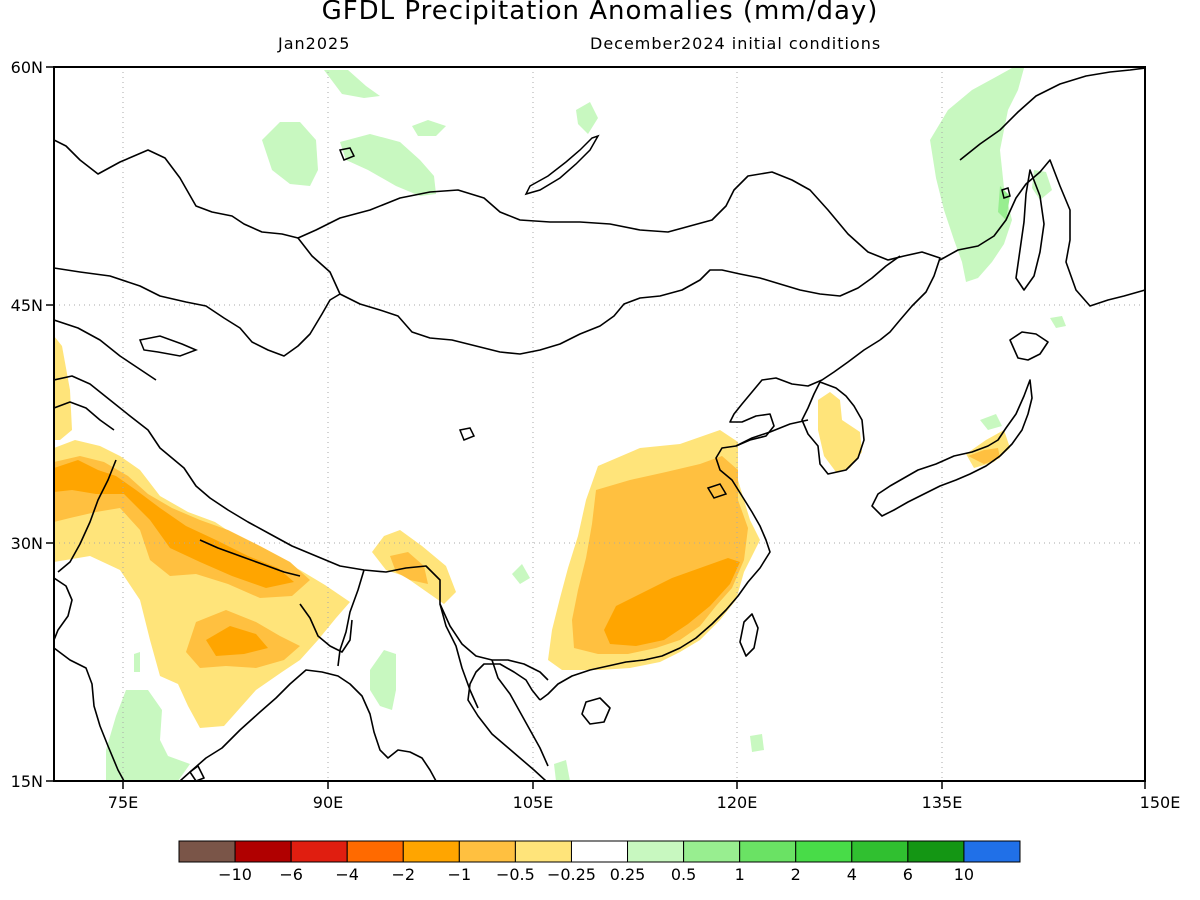 This screenshot has width=1200, height=900. Describe the element at coordinates (1058, 322) in the screenshot. I see `anomaly-wet-hokkaido` at that location.